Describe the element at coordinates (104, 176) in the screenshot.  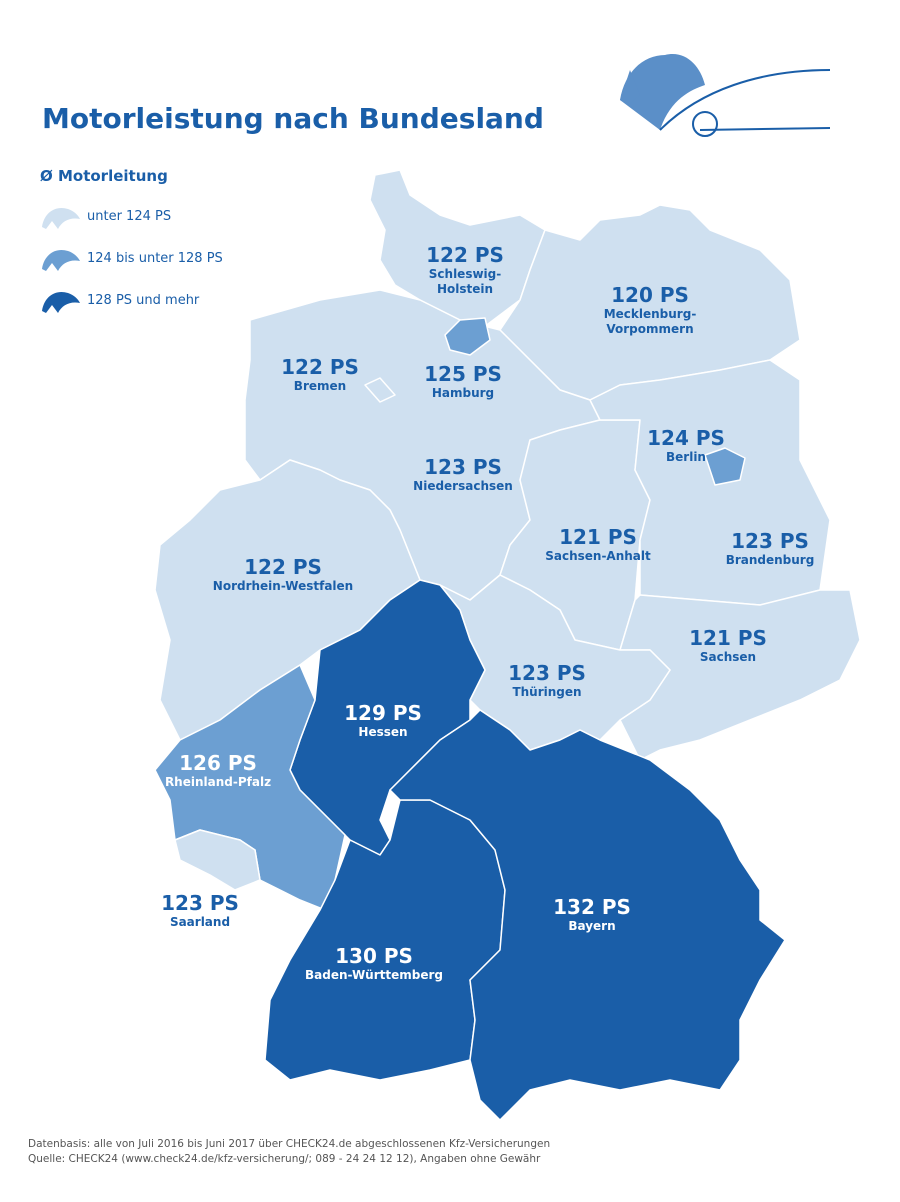
I see `legend-title: Ø Motorleitung` at that location.